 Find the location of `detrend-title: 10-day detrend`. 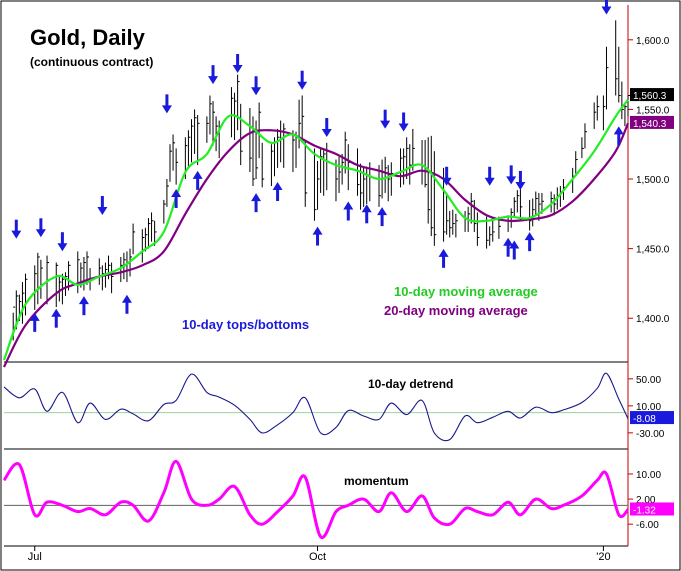

detrend-title: 10-day detrend is located at coordinates (410, 384).